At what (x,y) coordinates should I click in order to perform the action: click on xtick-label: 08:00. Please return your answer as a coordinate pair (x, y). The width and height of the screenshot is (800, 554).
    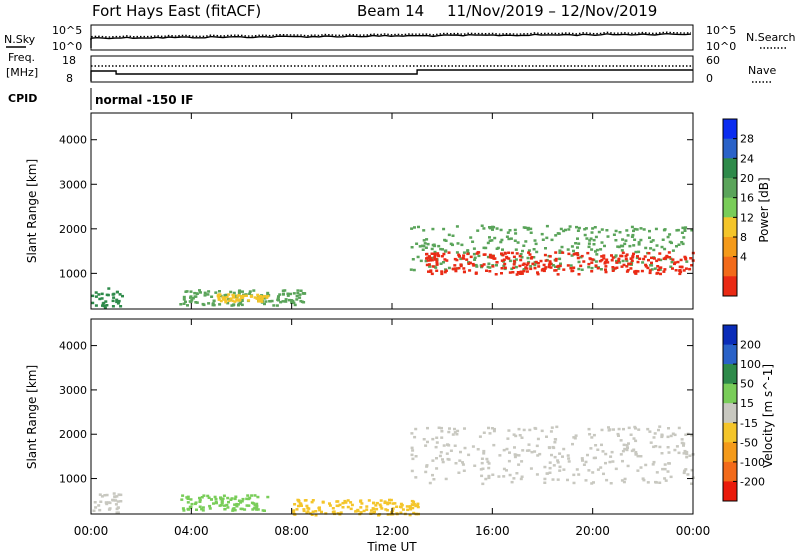
    Looking at the image, I should click on (291, 531).